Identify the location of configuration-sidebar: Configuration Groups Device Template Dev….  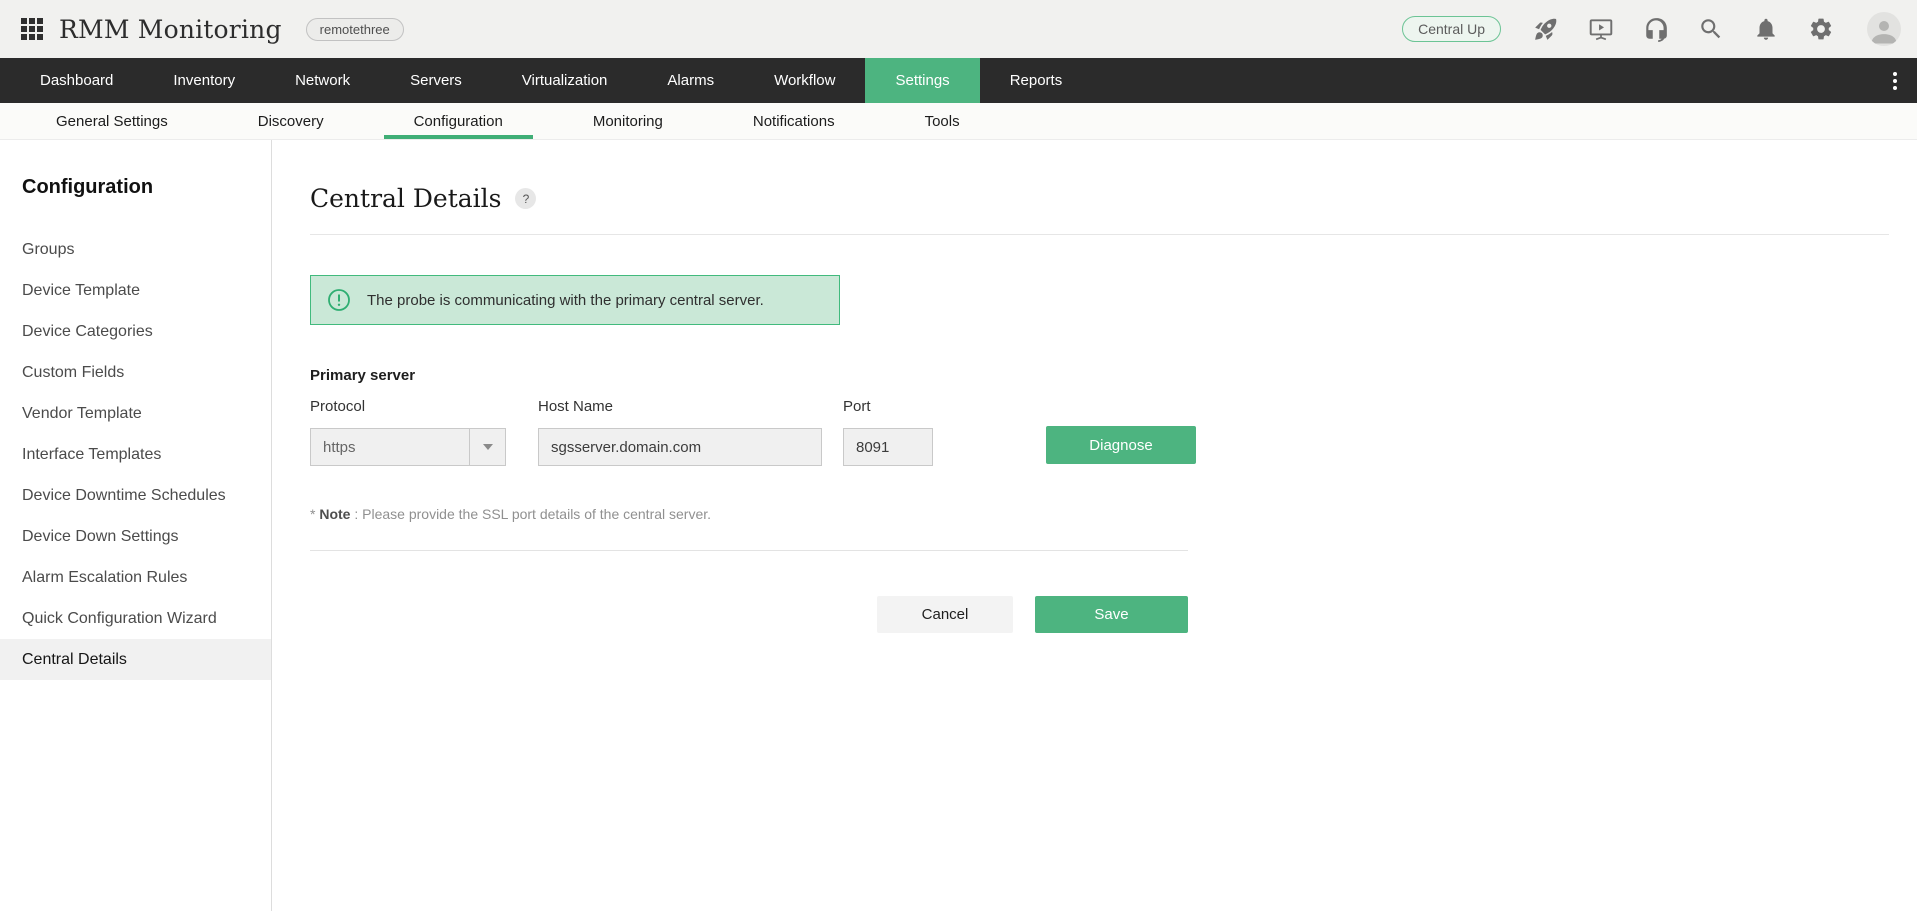
(136, 525).